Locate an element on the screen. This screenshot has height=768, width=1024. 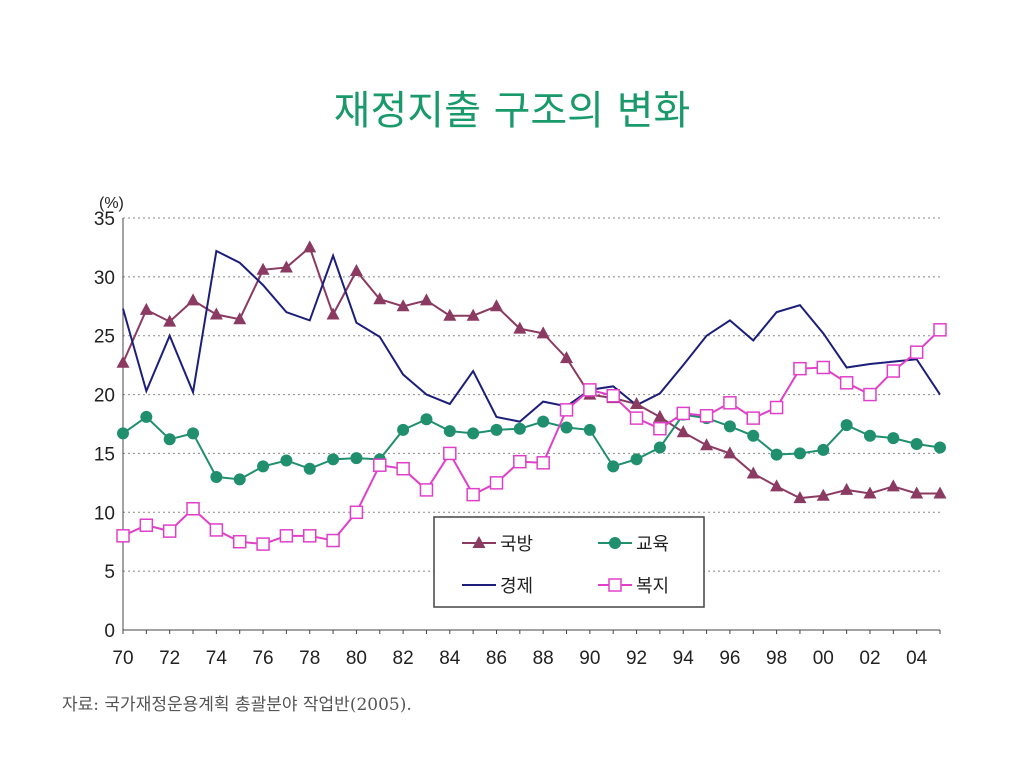
y-tick-label: 0 is located at coordinates (109, 631).